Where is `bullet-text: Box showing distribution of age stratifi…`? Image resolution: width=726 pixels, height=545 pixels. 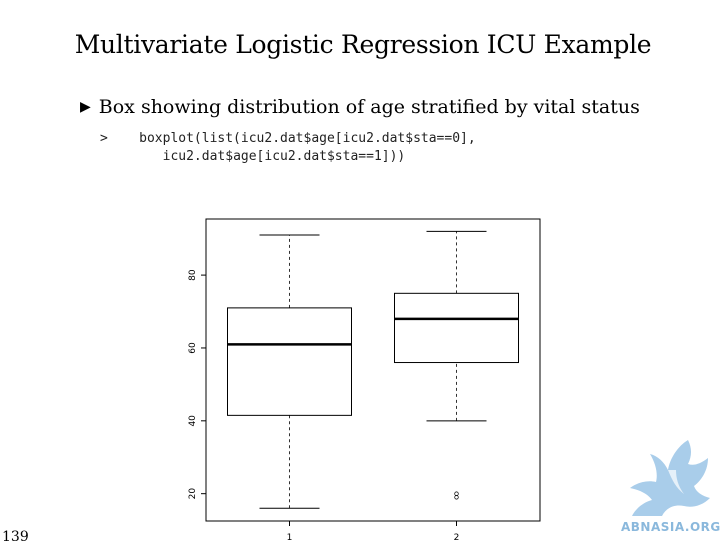 bullet-text: Box showing distribution of age stratifi… is located at coordinates (369, 107).